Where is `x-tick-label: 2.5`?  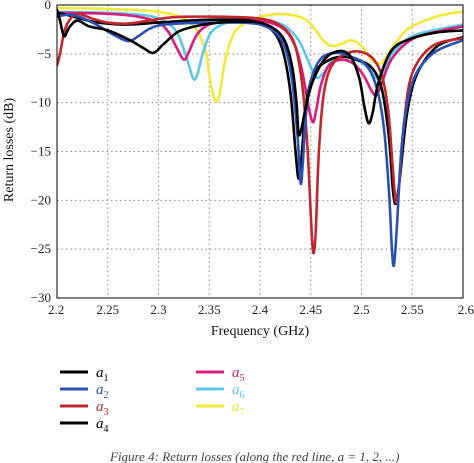
x-tick-label: 2.5 is located at coordinates (361, 309).